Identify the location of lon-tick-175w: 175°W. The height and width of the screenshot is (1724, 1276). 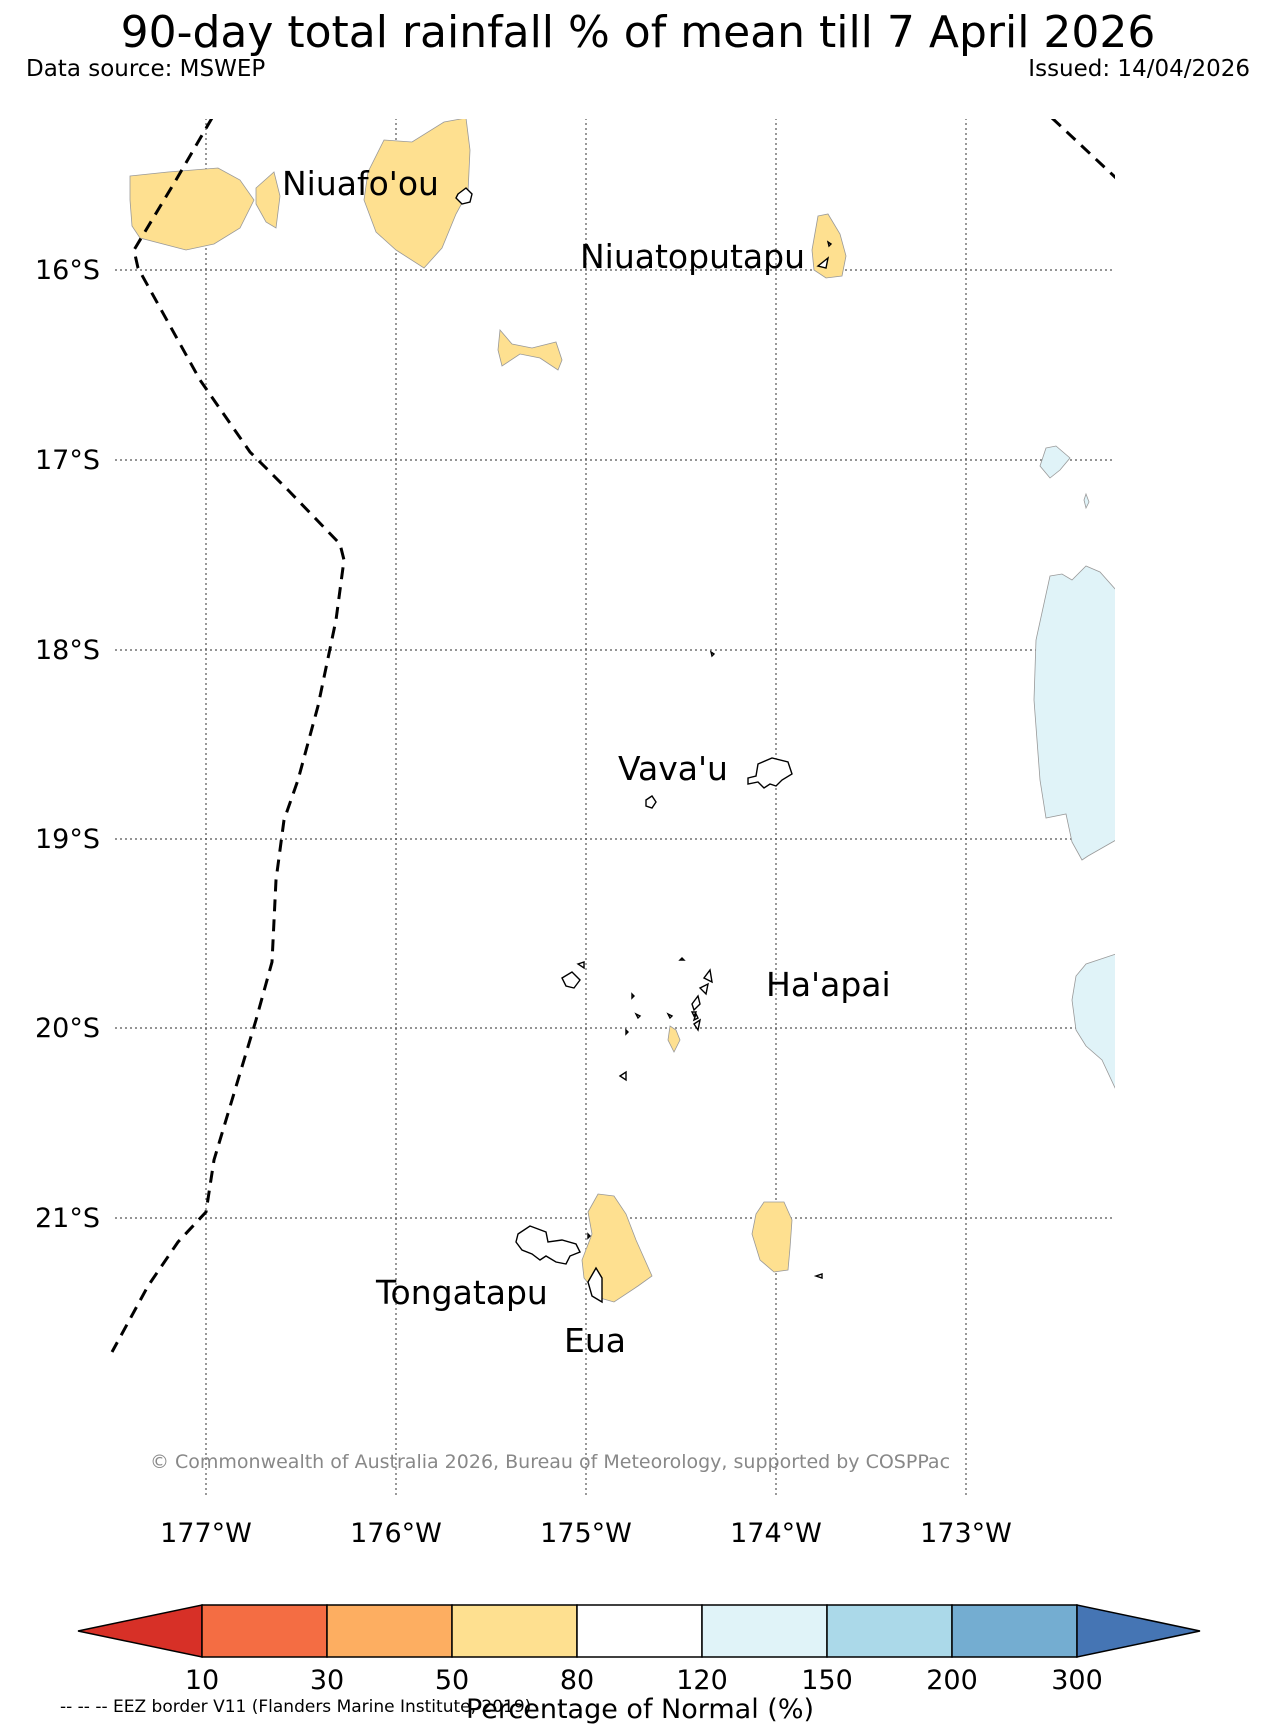
(586, 1533).